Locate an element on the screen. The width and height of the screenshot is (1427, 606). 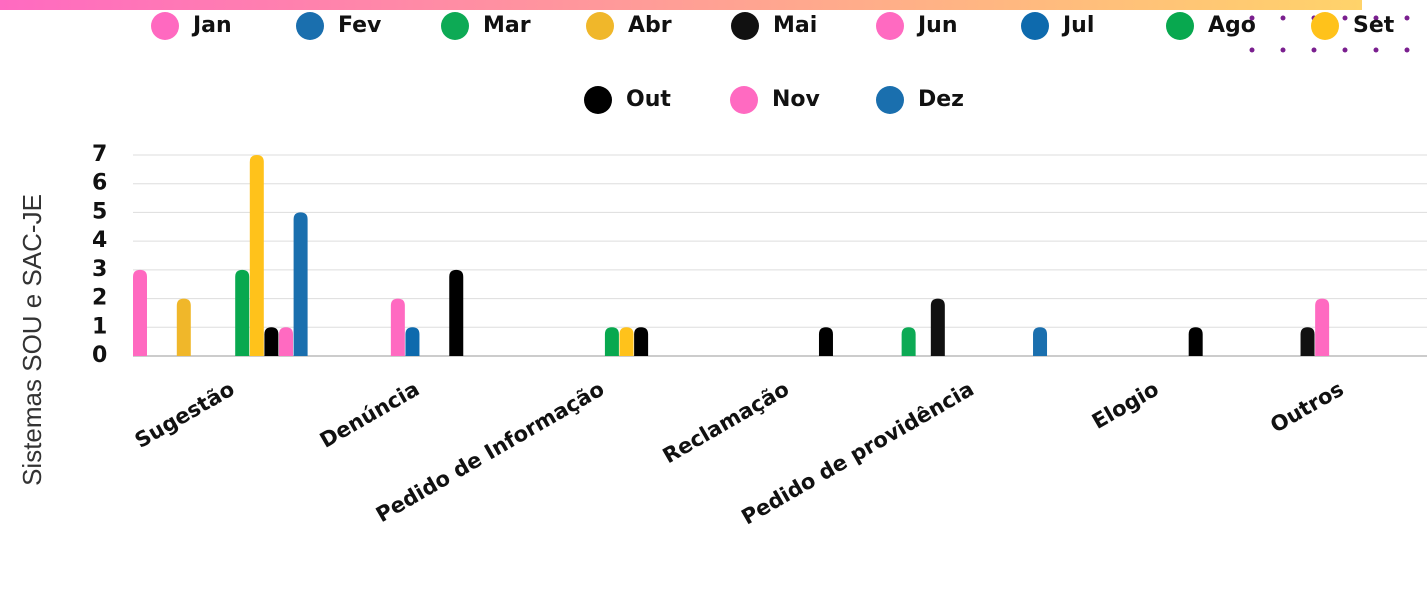
dot-decoration is located at coordinates (1329, 34).